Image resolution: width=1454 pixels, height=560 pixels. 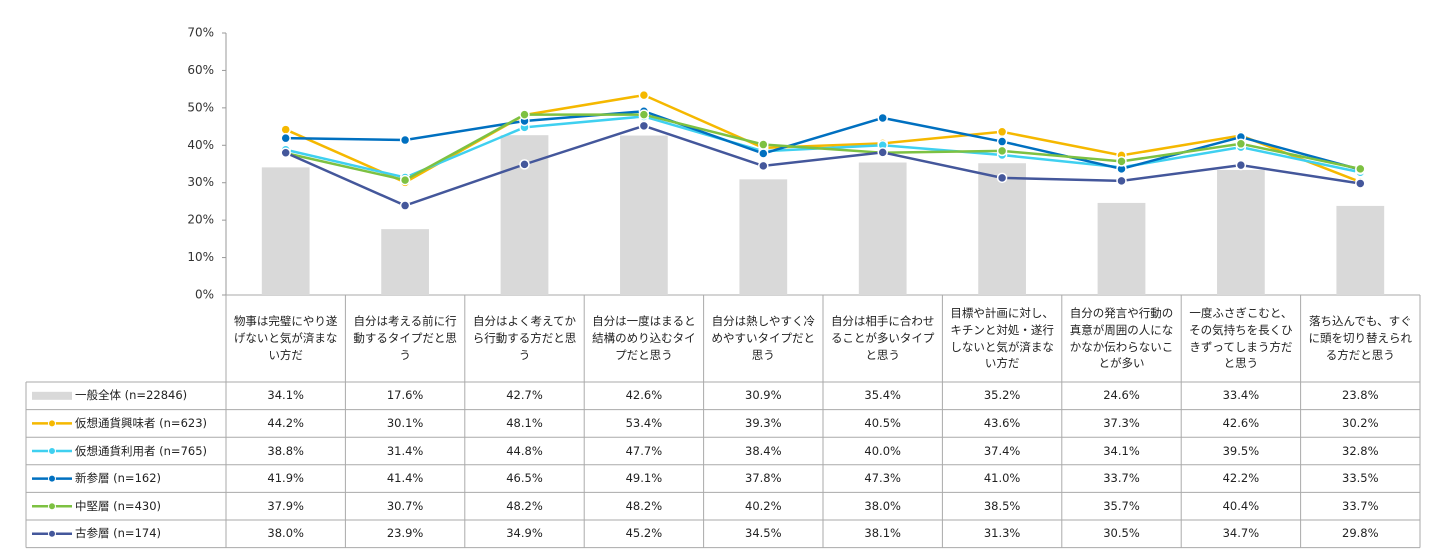 I want to click on value-label: 39.3%, so click(x=763, y=423).